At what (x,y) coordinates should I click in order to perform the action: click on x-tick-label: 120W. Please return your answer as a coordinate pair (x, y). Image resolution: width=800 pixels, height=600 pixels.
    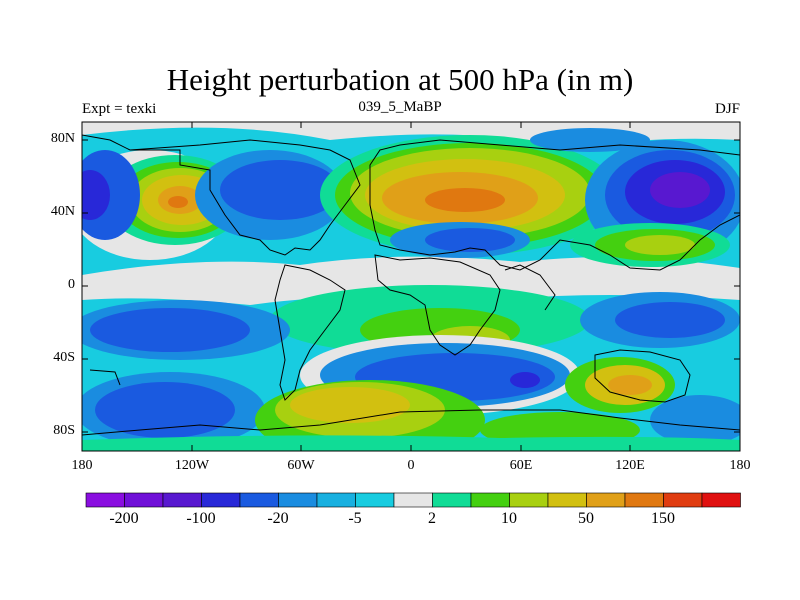
    Looking at the image, I should click on (192, 465).